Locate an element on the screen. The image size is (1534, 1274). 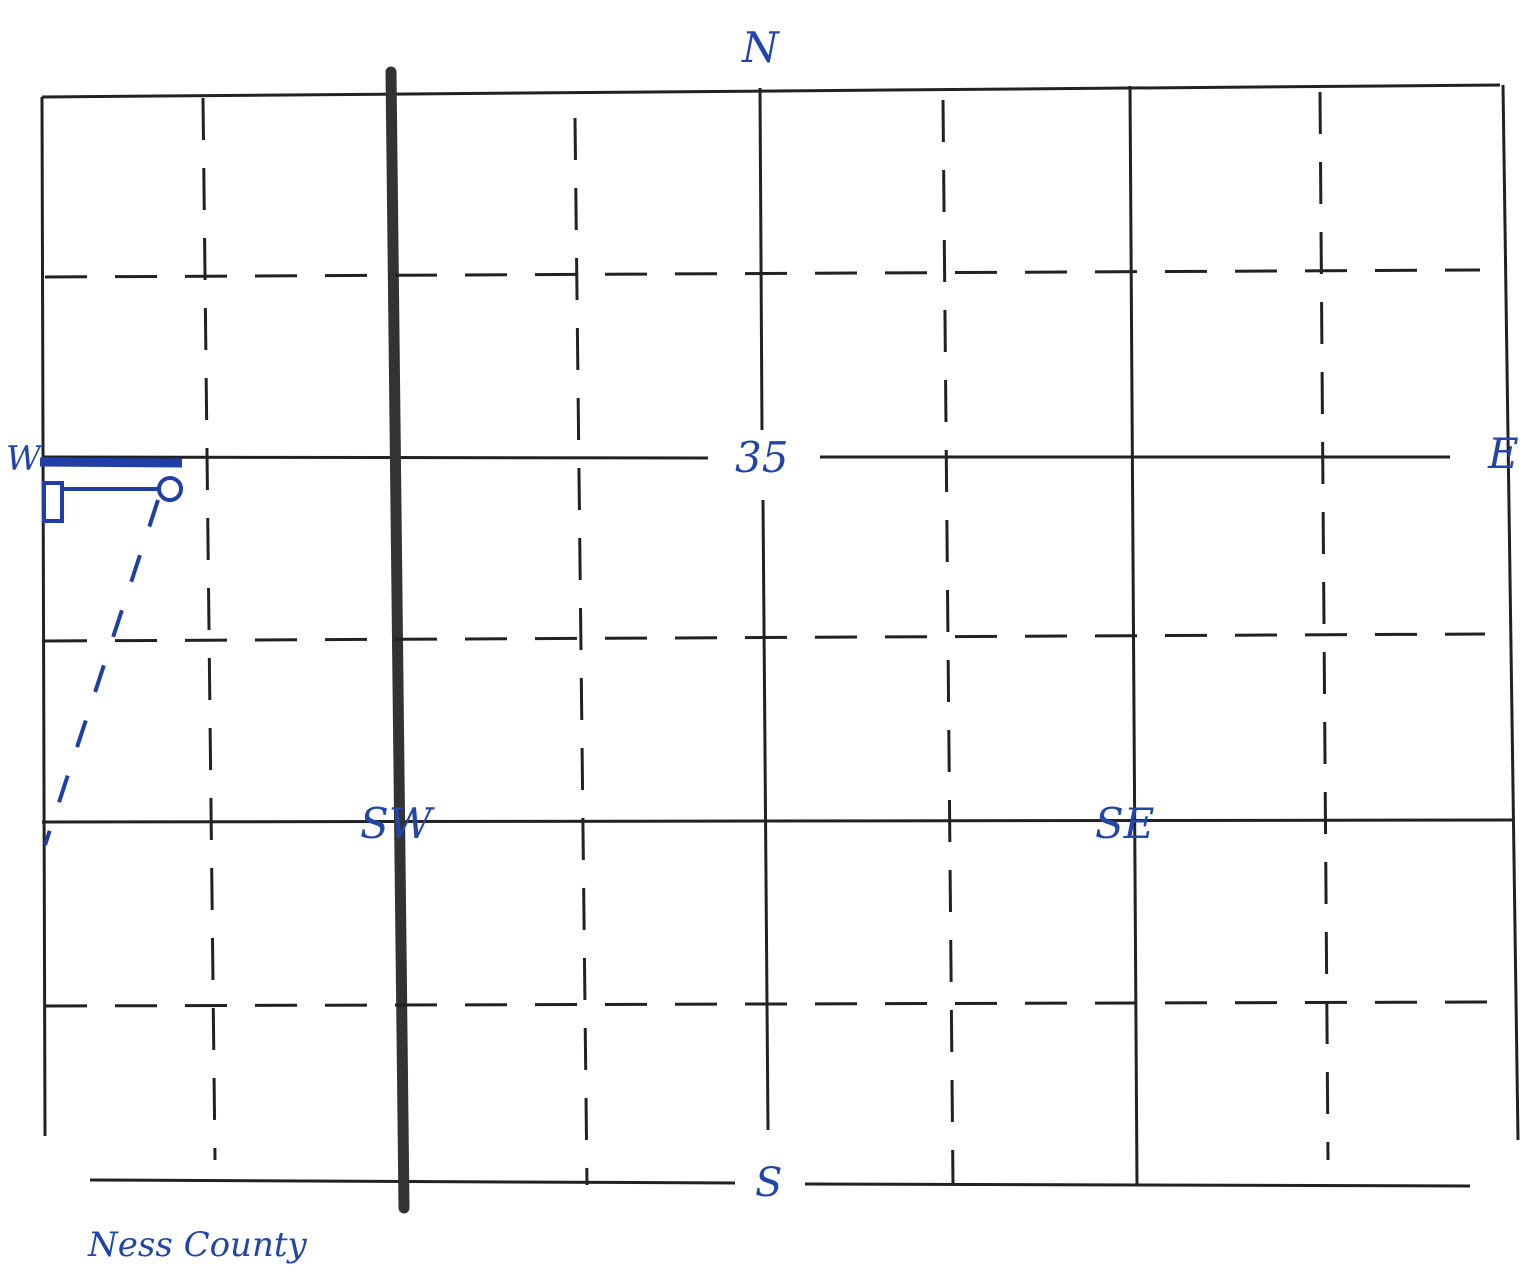
south-boundary-line-west is located at coordinates (412, 1181).